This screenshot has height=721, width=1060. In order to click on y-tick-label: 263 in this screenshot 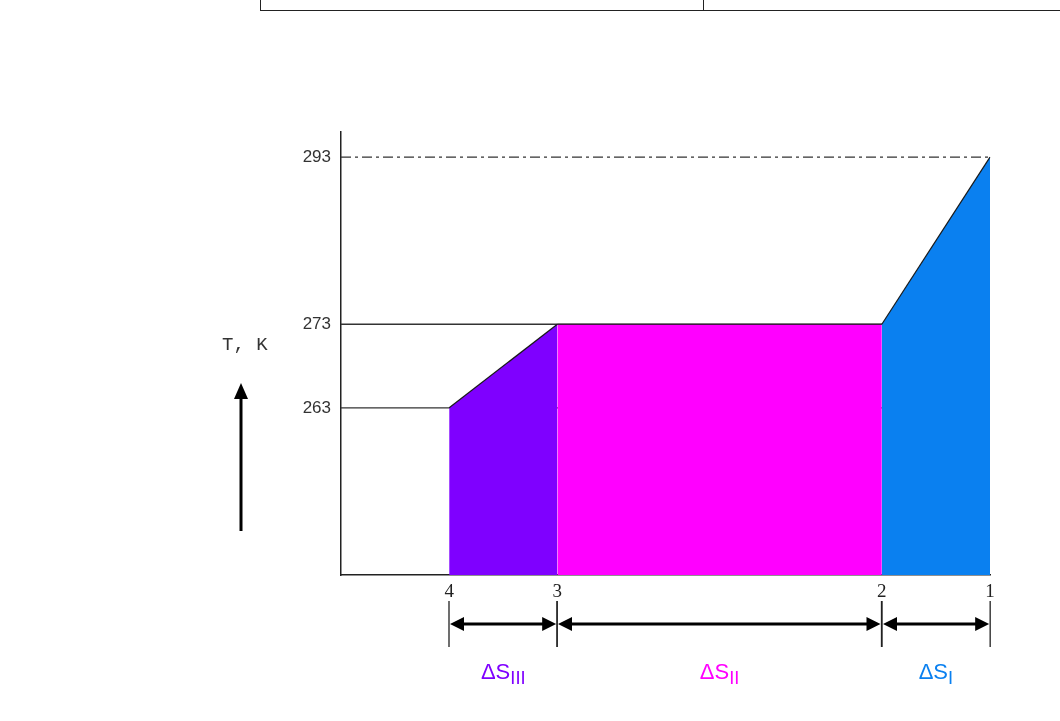, I will do `click(316, 407)`.